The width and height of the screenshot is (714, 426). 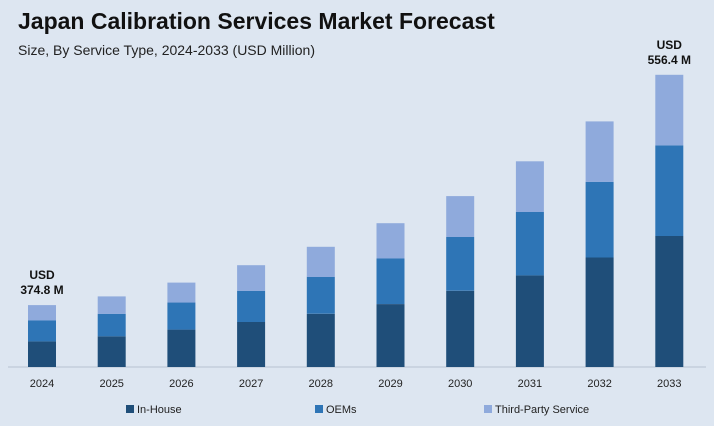 I want to click on legend-label-2: Third-Party Service, so click(x=542, y=410).